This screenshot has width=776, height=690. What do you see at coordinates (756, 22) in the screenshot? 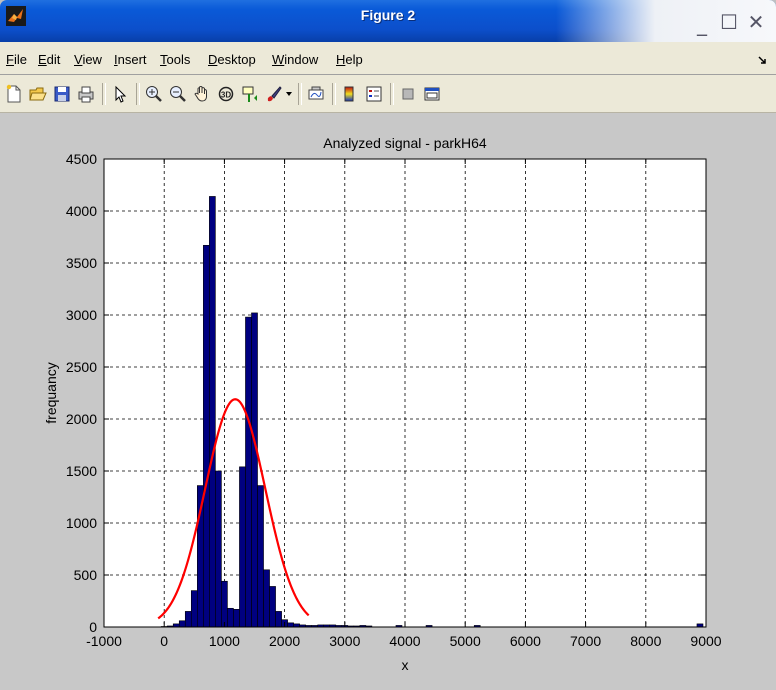
I see `close-icon: ✕` at bounding box center [756, 22].